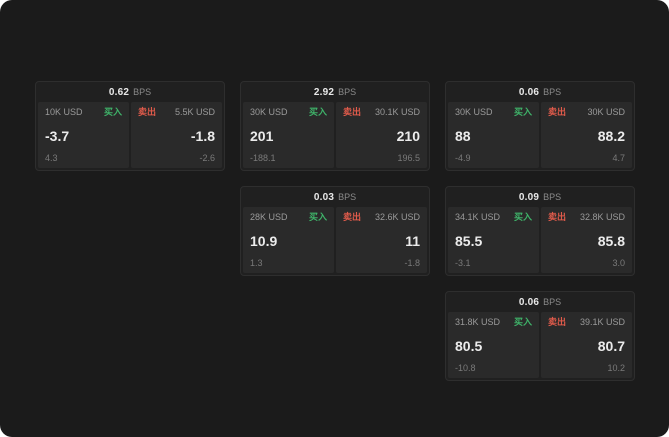 This screenshot has width=669, height=437. What do you see at coordinates (51, 158) in the screenshot?
I see `buy-change: 4.3` at bounding box center [51, 158].